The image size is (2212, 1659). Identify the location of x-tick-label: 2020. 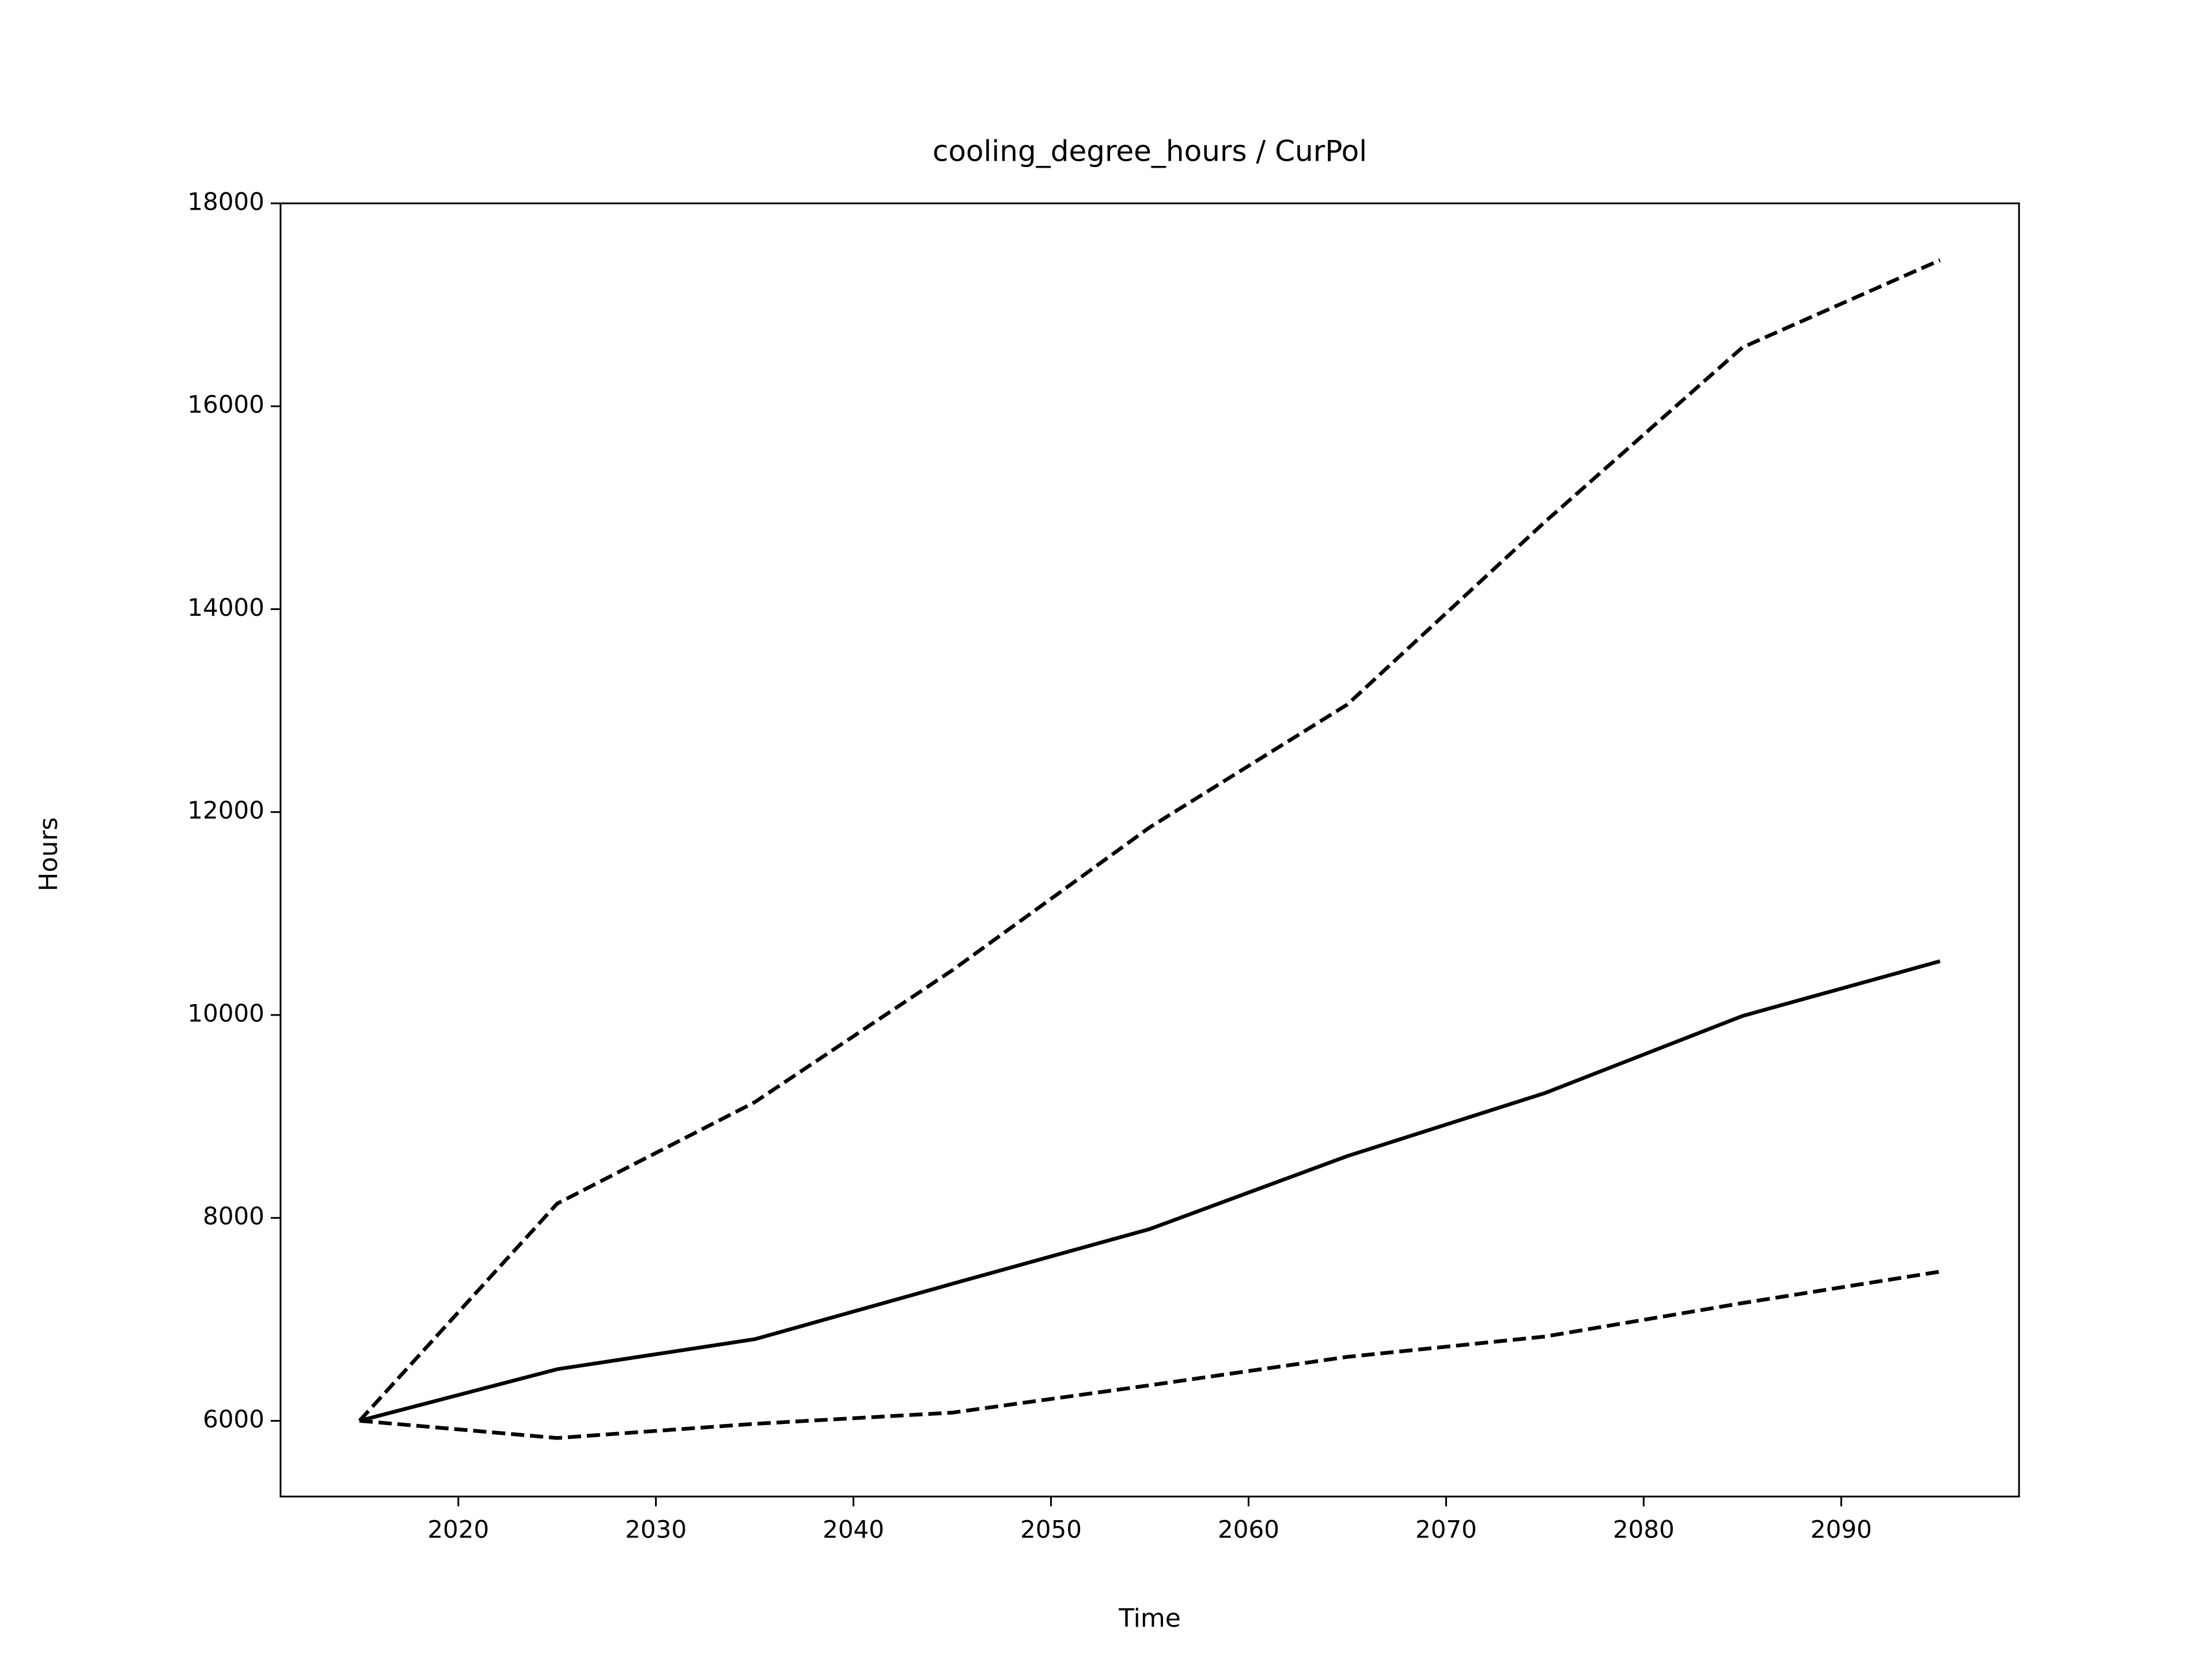
(458, 1530).